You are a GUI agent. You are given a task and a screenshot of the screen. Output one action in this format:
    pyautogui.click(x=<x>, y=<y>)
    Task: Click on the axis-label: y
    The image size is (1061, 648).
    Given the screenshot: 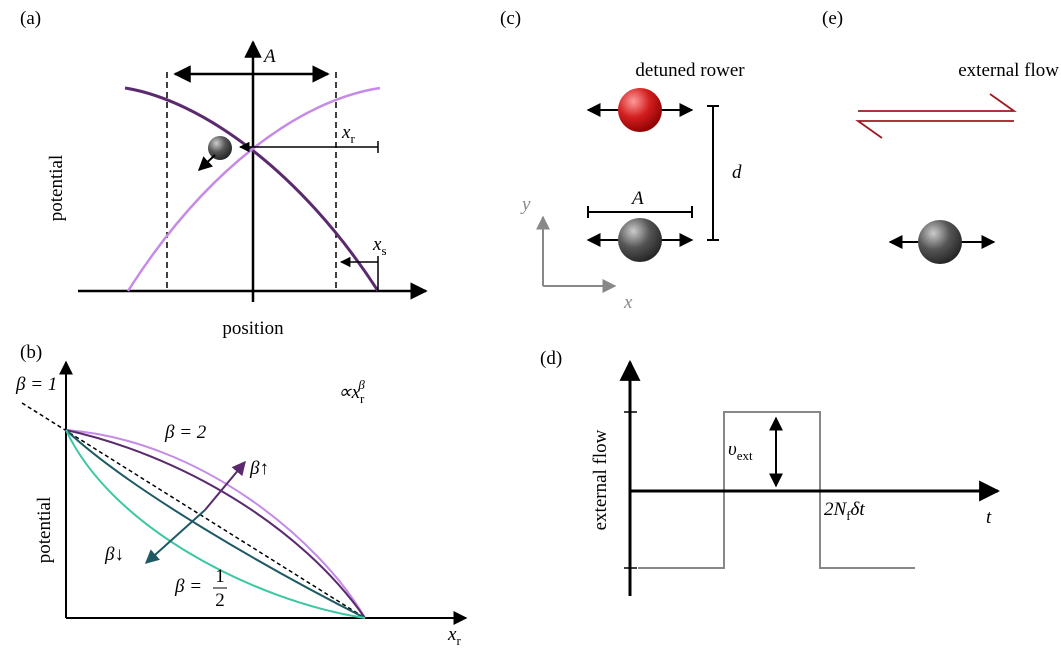 What is the action you would take?
    pyautogui.click(x=525, y=204)
    